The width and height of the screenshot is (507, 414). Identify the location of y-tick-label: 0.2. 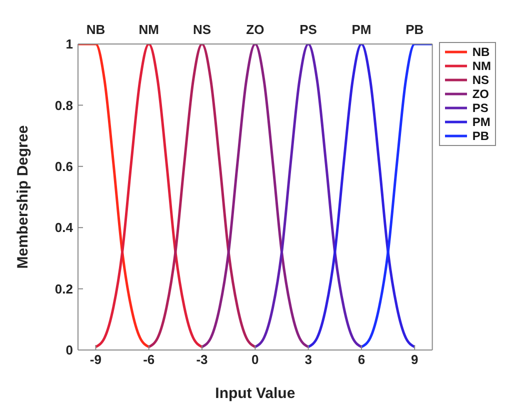
(63, 288).